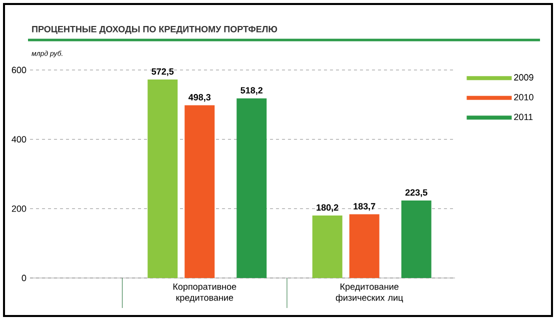  I want to click on y-tick-label: 400, so click(19, 139).